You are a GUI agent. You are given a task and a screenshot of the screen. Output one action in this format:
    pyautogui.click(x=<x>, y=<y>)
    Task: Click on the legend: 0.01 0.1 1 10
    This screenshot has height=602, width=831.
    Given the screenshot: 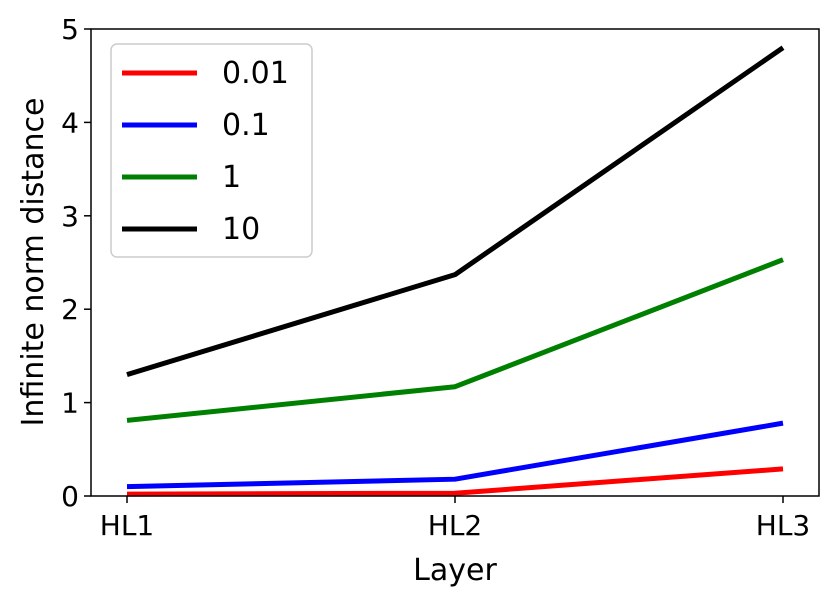 What is the action you would take?
    pyautogui.click(x=211, y=150)
    